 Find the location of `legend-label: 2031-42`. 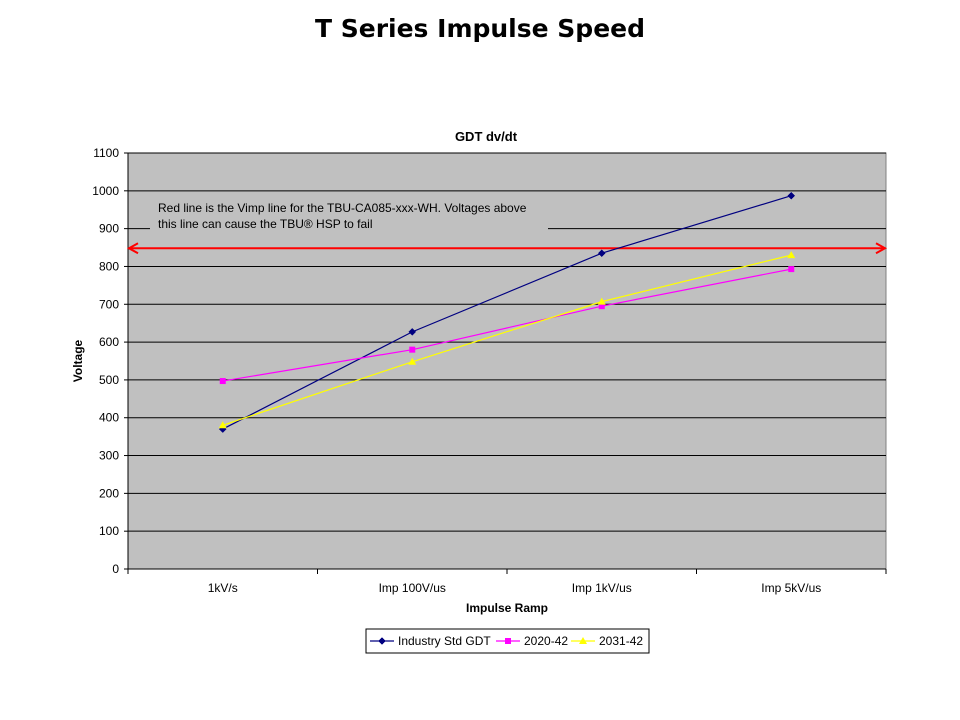

legend-label: 2031-42 is located at coordinates (621, 641).